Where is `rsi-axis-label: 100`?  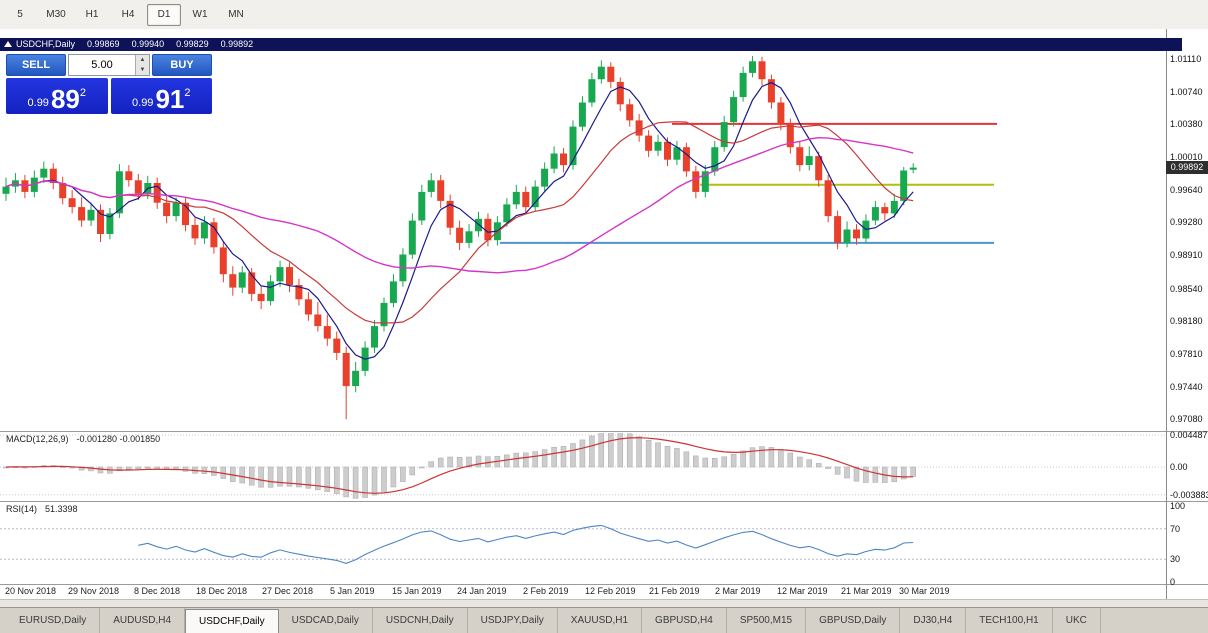
rsi-axis-label: 100 is located at coordinates (1178, 506).